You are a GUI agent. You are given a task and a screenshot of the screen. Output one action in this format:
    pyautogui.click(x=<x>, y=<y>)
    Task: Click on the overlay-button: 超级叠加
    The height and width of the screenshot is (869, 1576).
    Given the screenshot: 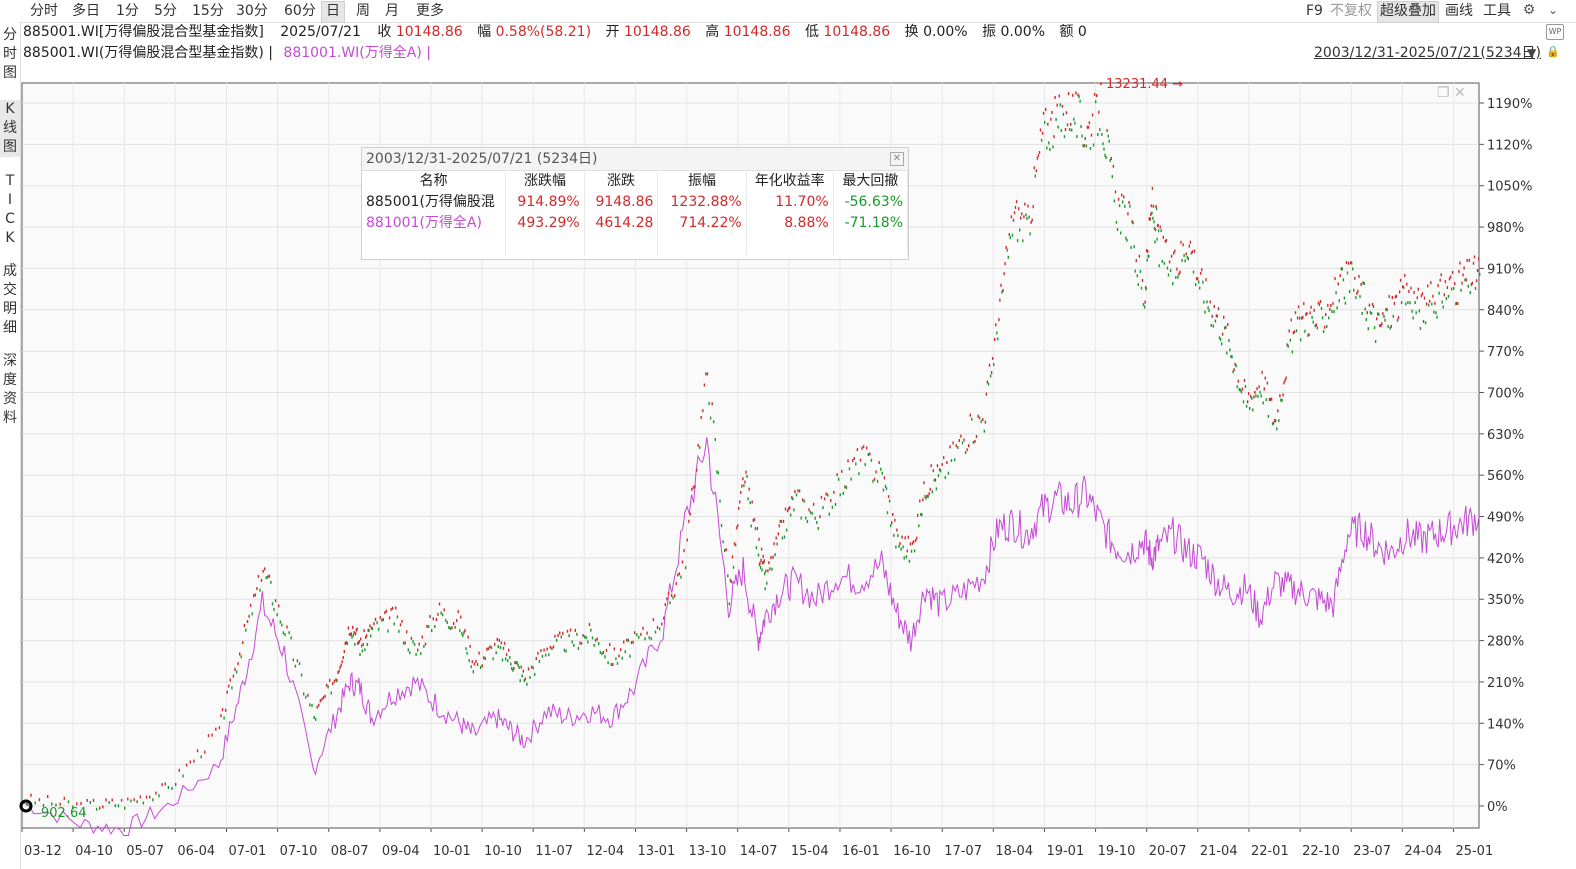 What is the action you would take?
    pyautogui.click(x=1408, y=12)
    